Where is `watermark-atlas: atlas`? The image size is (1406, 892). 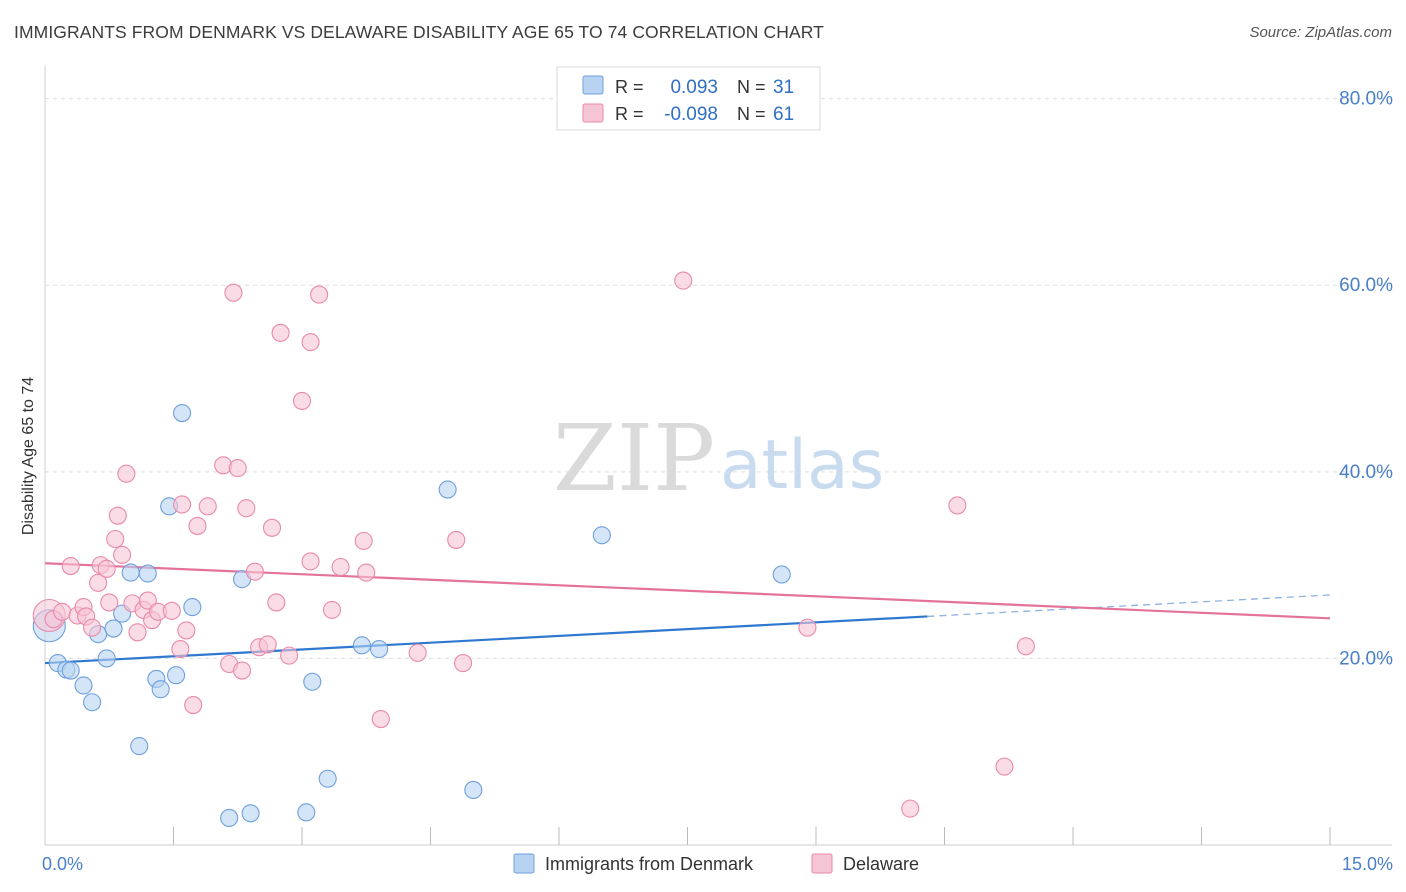
watermark-atlas: atlas is located at coordinates (802, 465).